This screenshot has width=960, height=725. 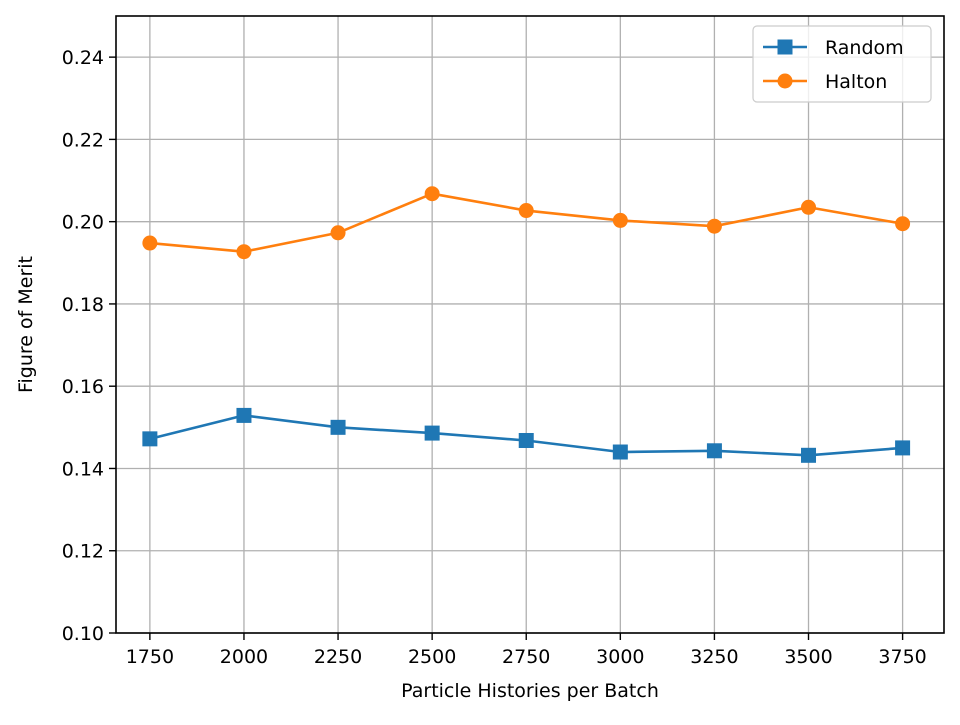 What do you see at coordinates (856, 82) in the screenshot?
I see `legend-label-halton: Halton` at bounding box center [856, 82].